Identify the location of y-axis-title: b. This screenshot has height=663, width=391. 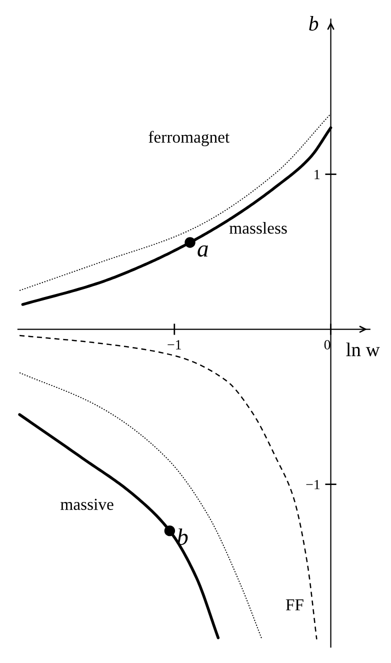
(313, 23).